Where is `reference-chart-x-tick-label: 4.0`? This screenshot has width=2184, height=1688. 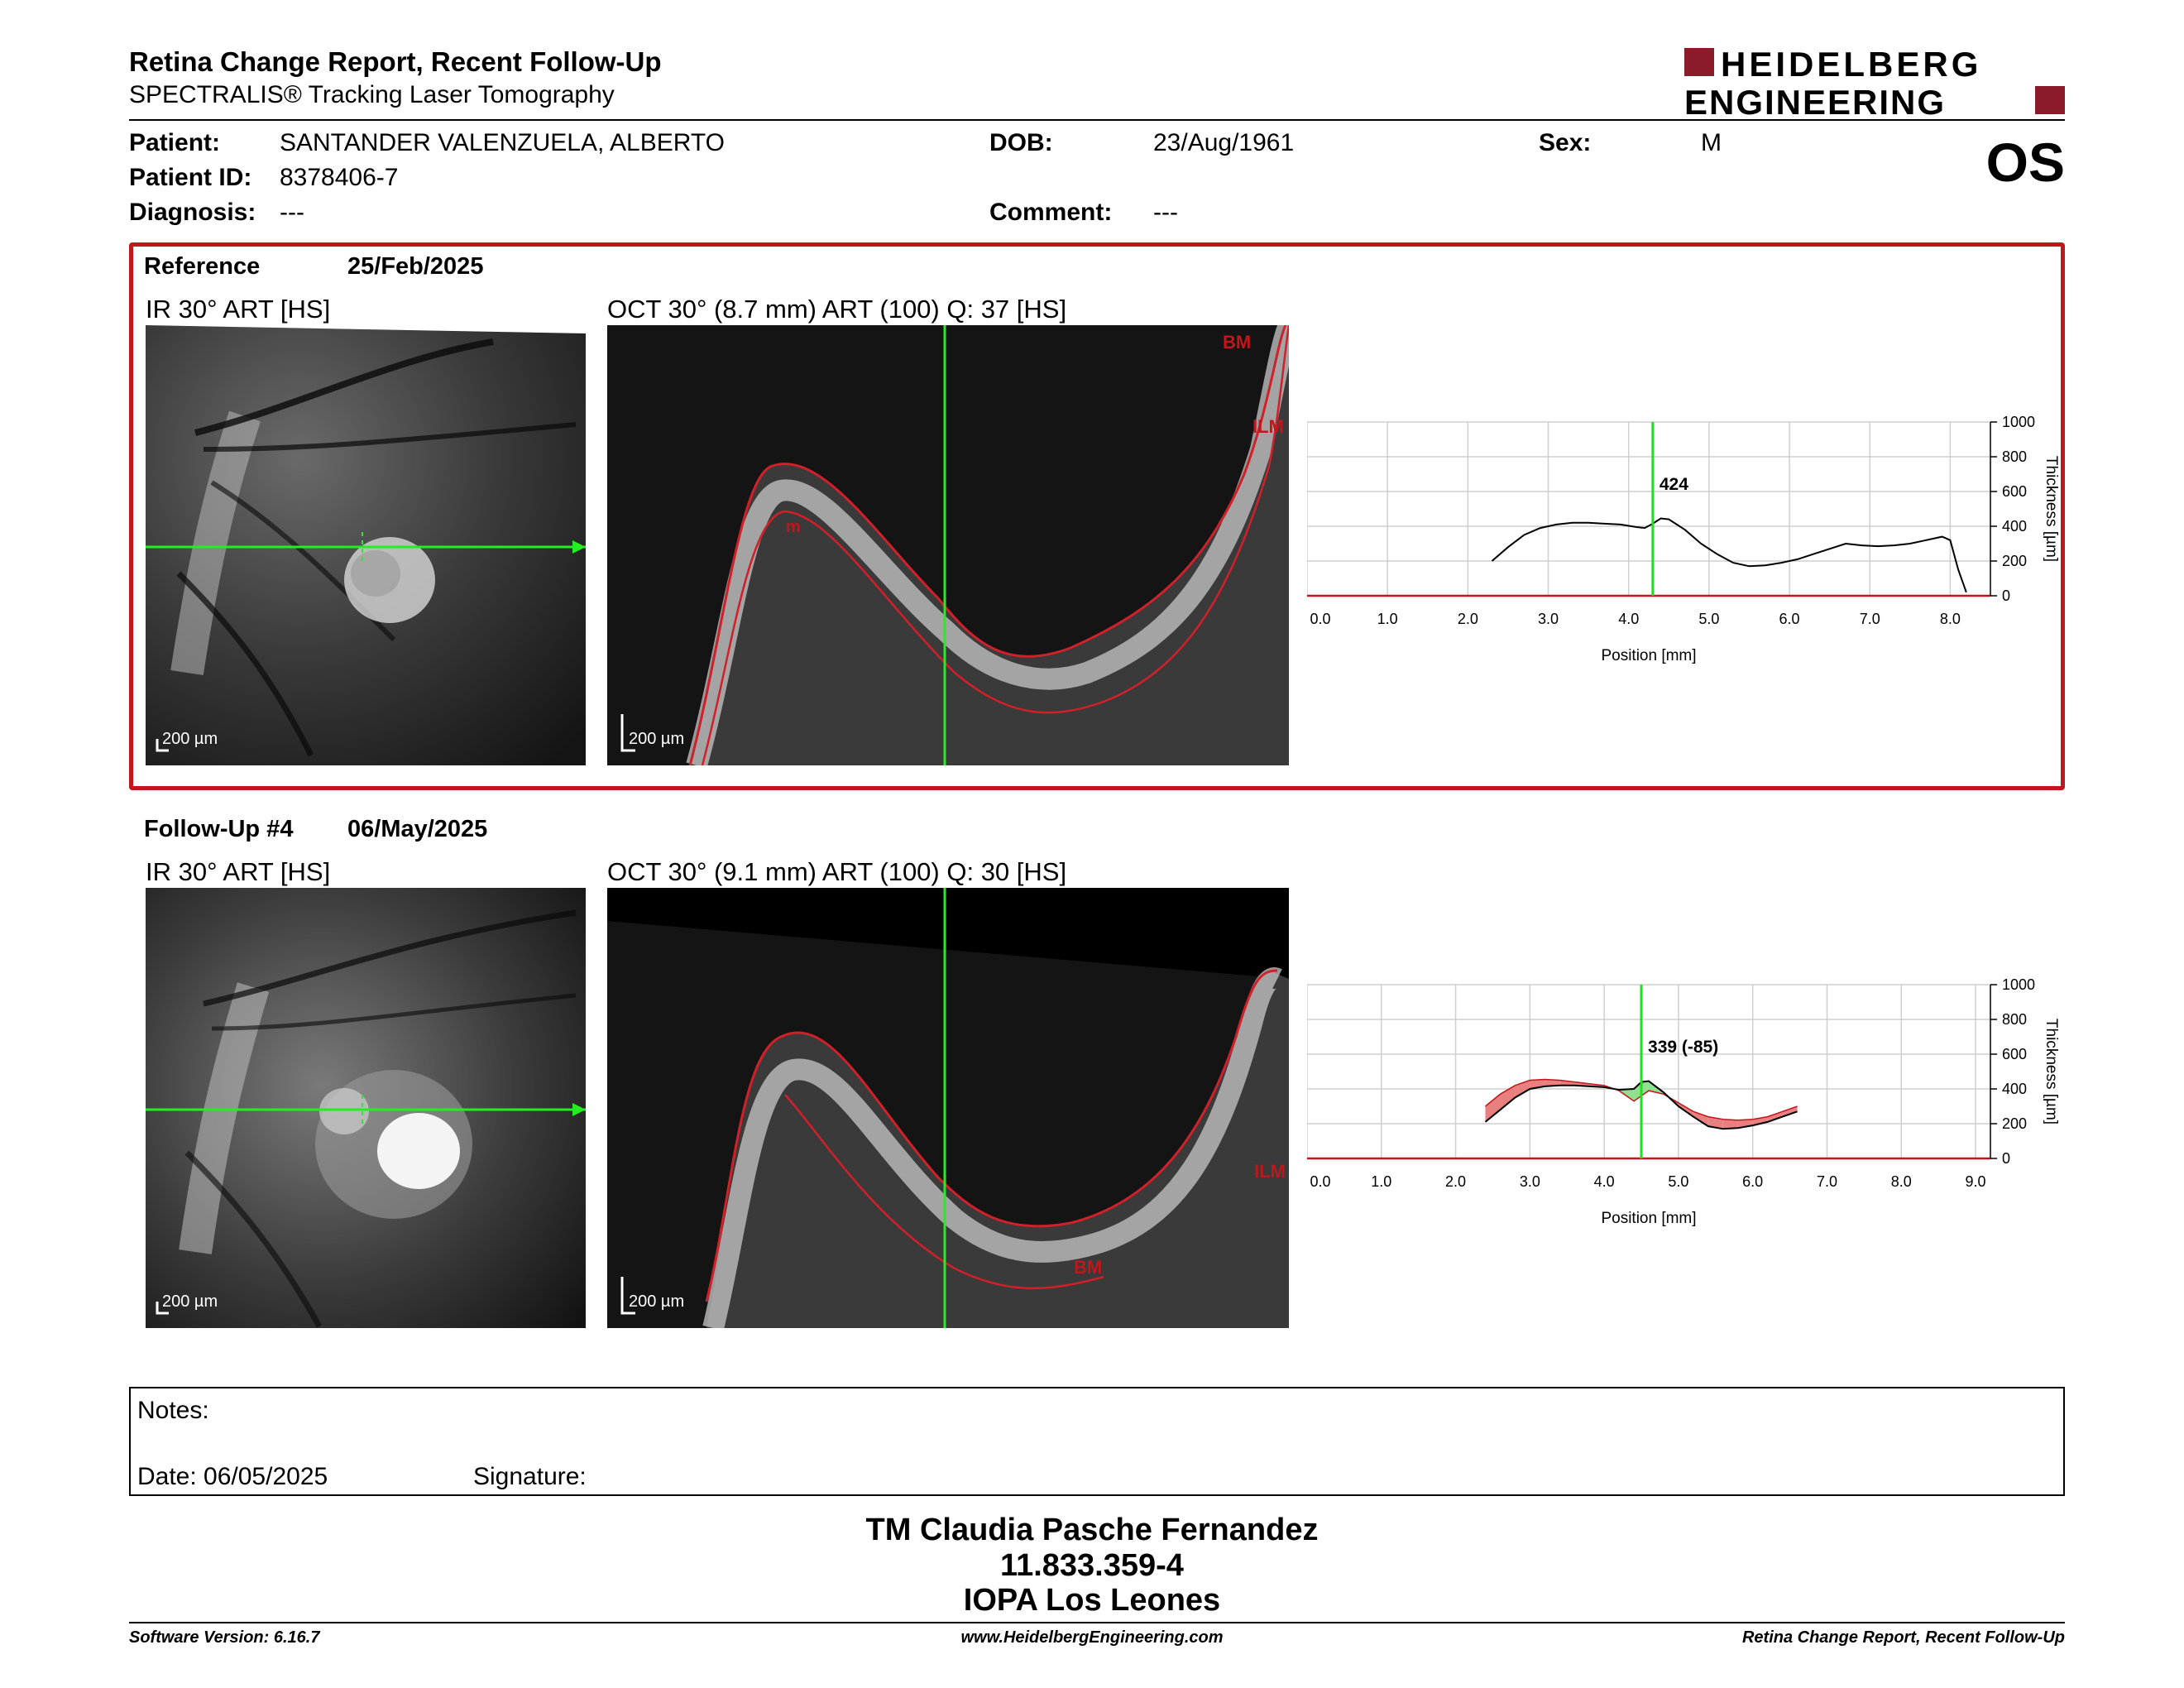
reference-chart-x-tick-label: 4.0 is located at coordinates (1628, 619).